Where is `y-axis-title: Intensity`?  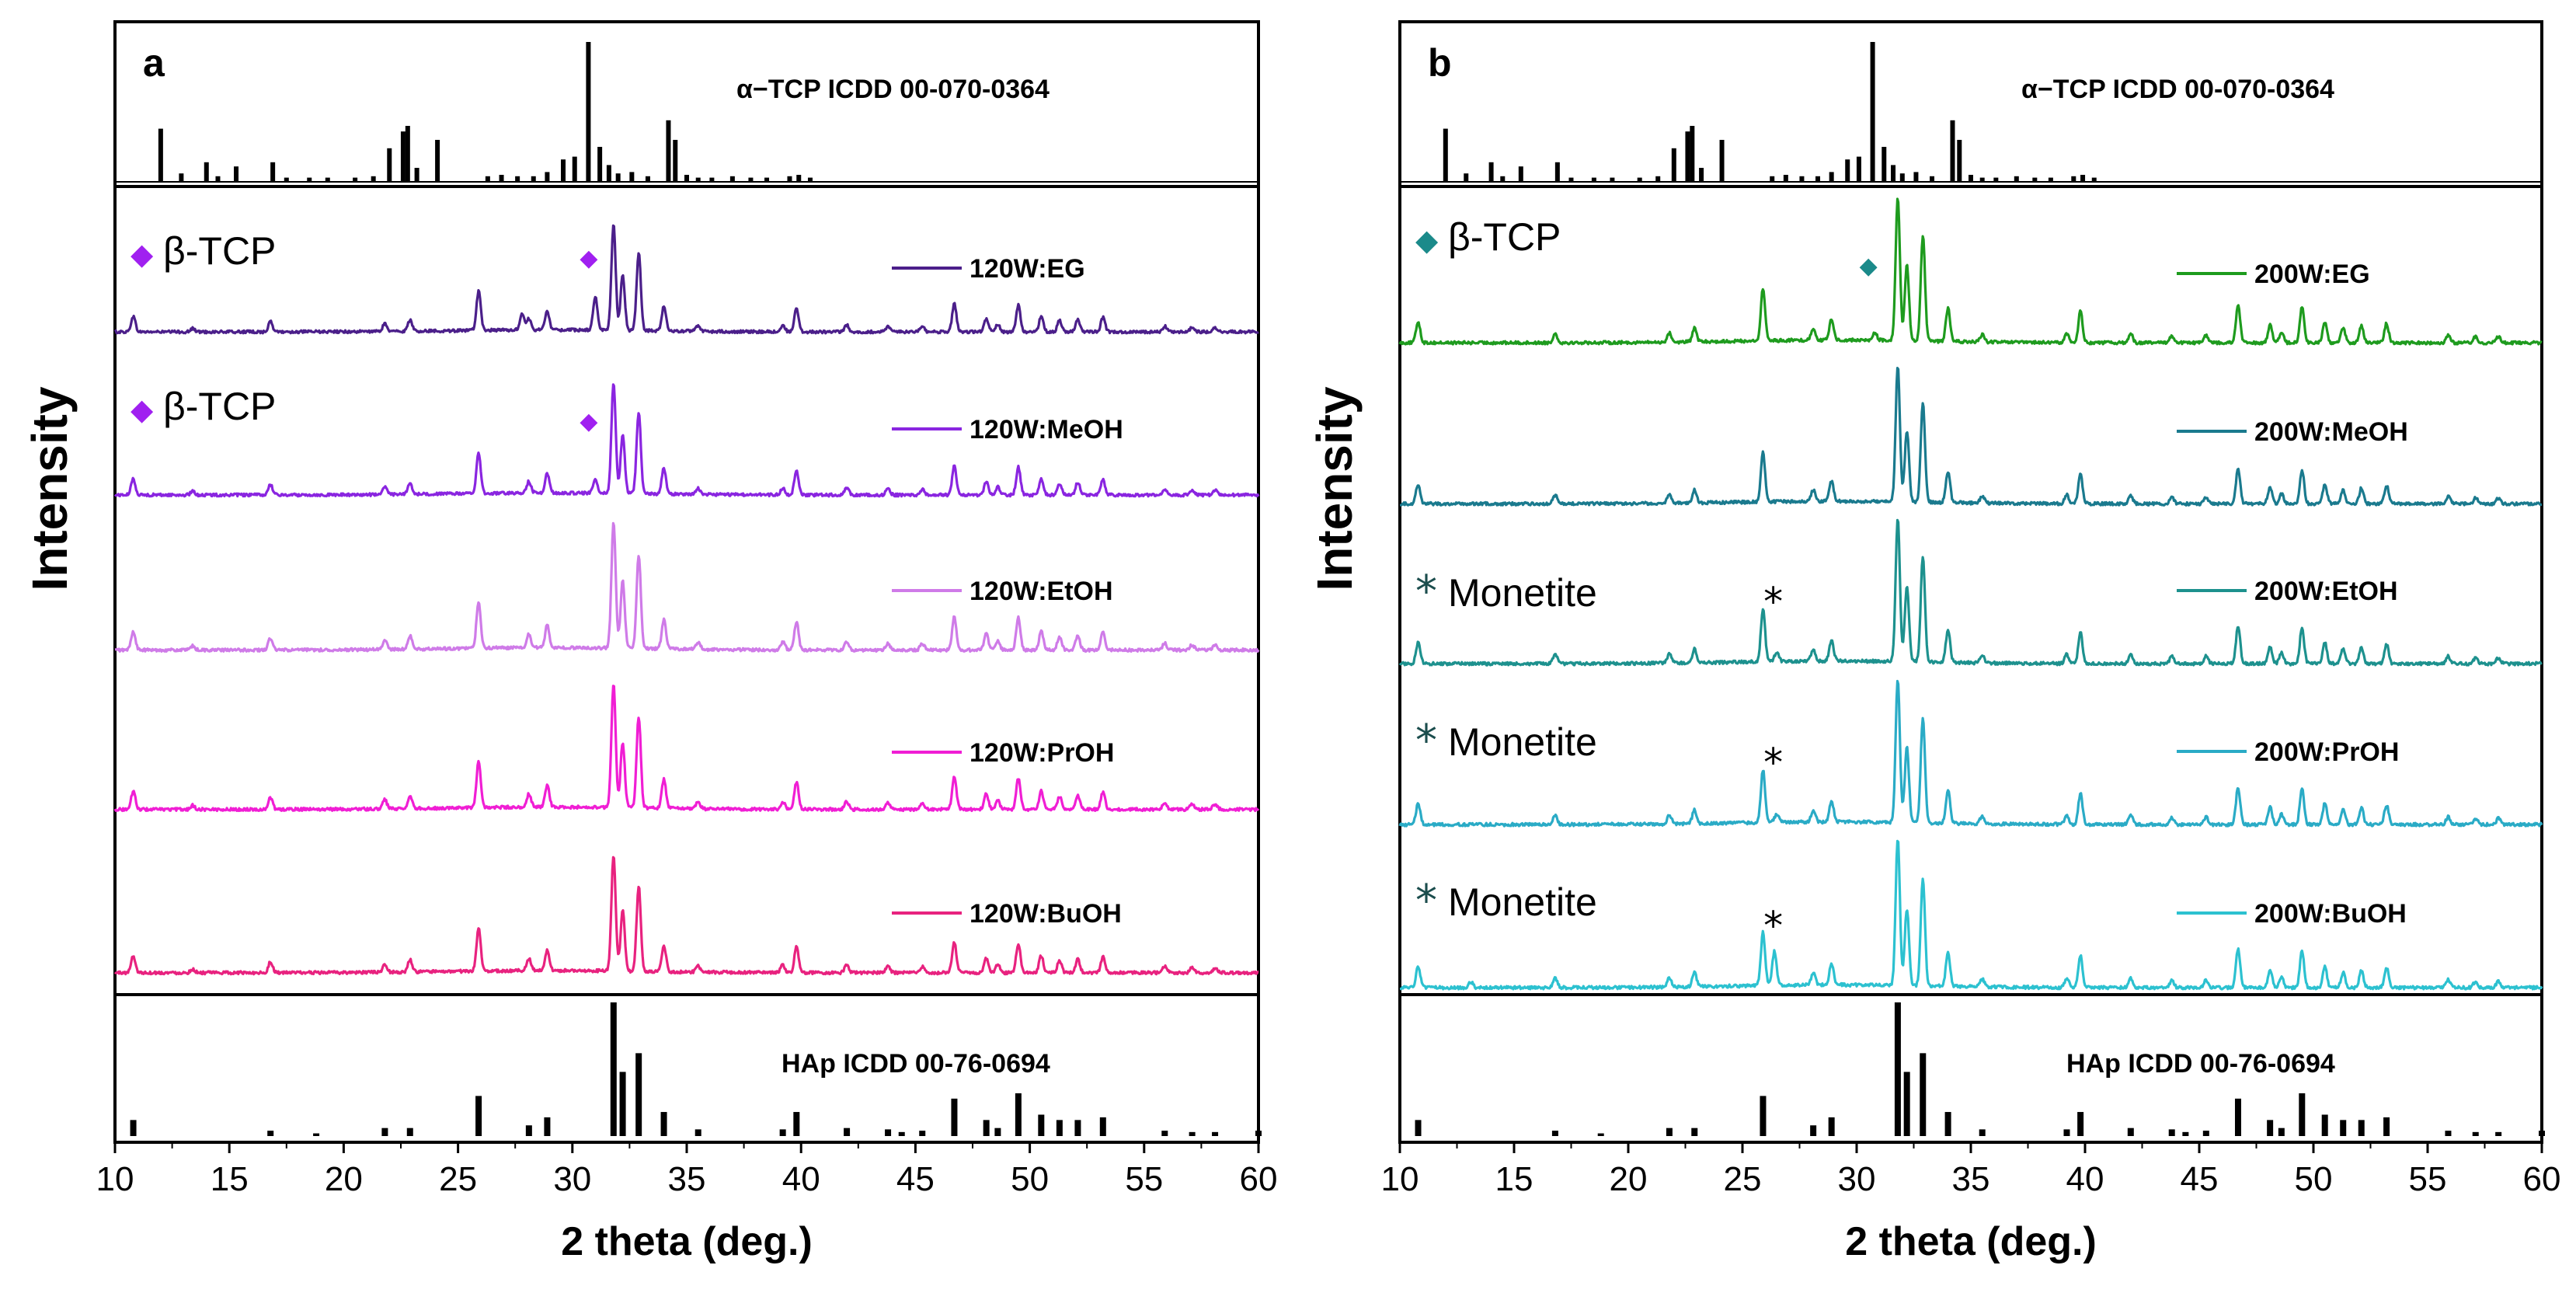 y-axis-title: Intensity is located at coordinates (1335, 489).